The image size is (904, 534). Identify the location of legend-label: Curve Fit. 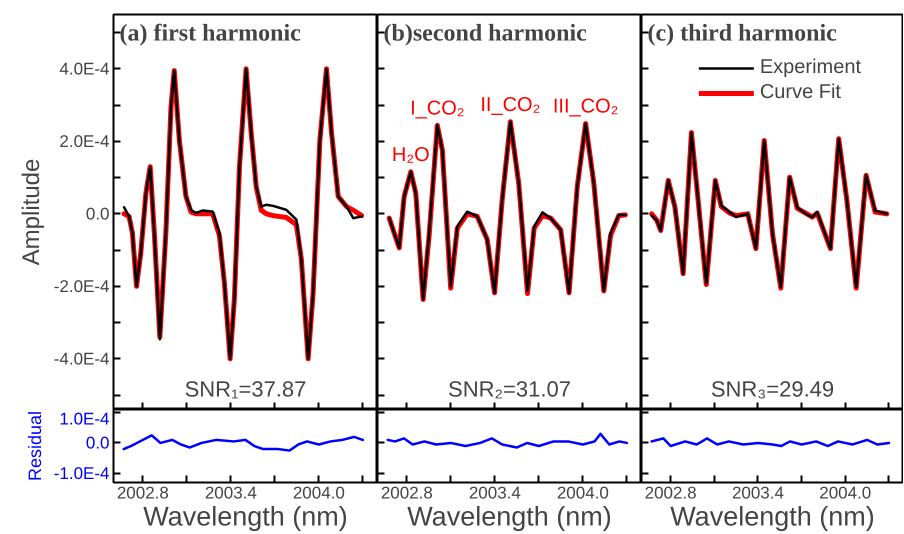
(800, 92).